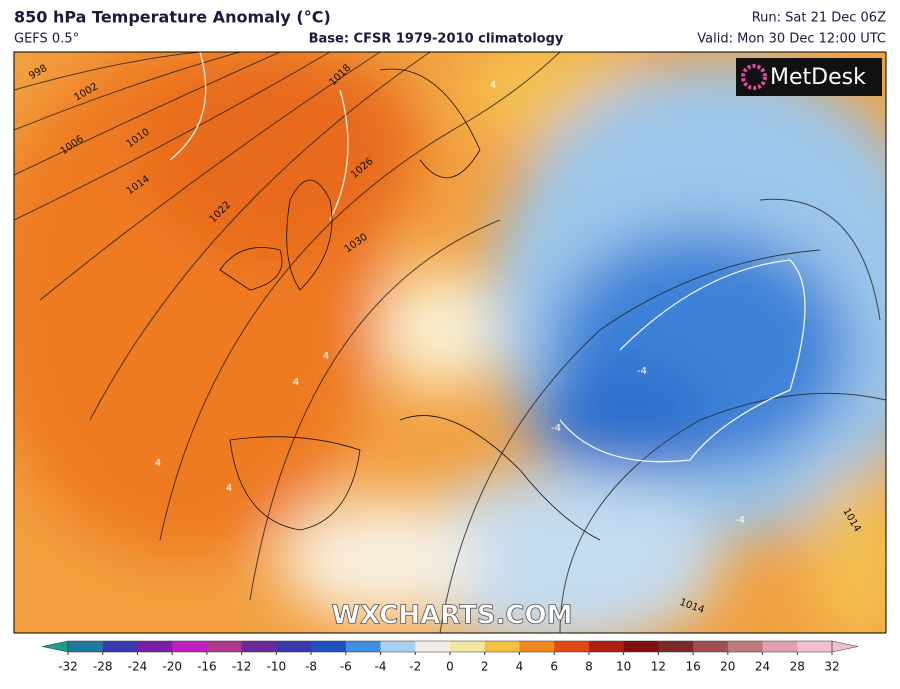 This screenshot has height=689, width=900. Describe the element at coordinates (450, 667) in the screenshot. I see `colorbar-tick-label: 0` at that location.